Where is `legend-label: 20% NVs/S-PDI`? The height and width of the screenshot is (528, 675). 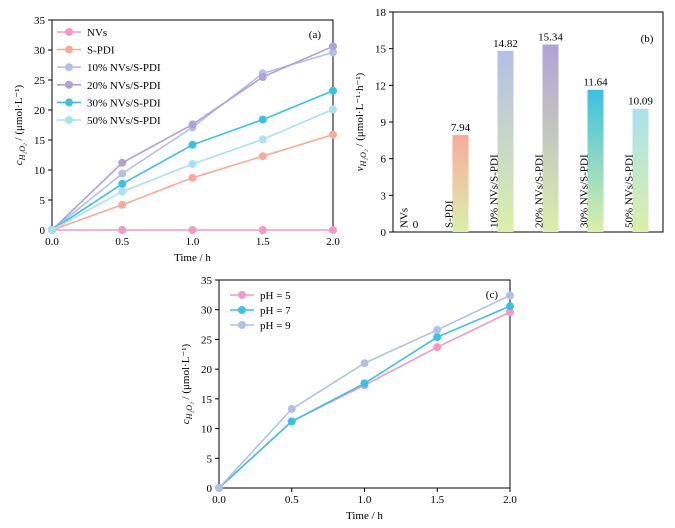 legend-label: 20% NVs/S-PDI is located at coordinates (124, 86).